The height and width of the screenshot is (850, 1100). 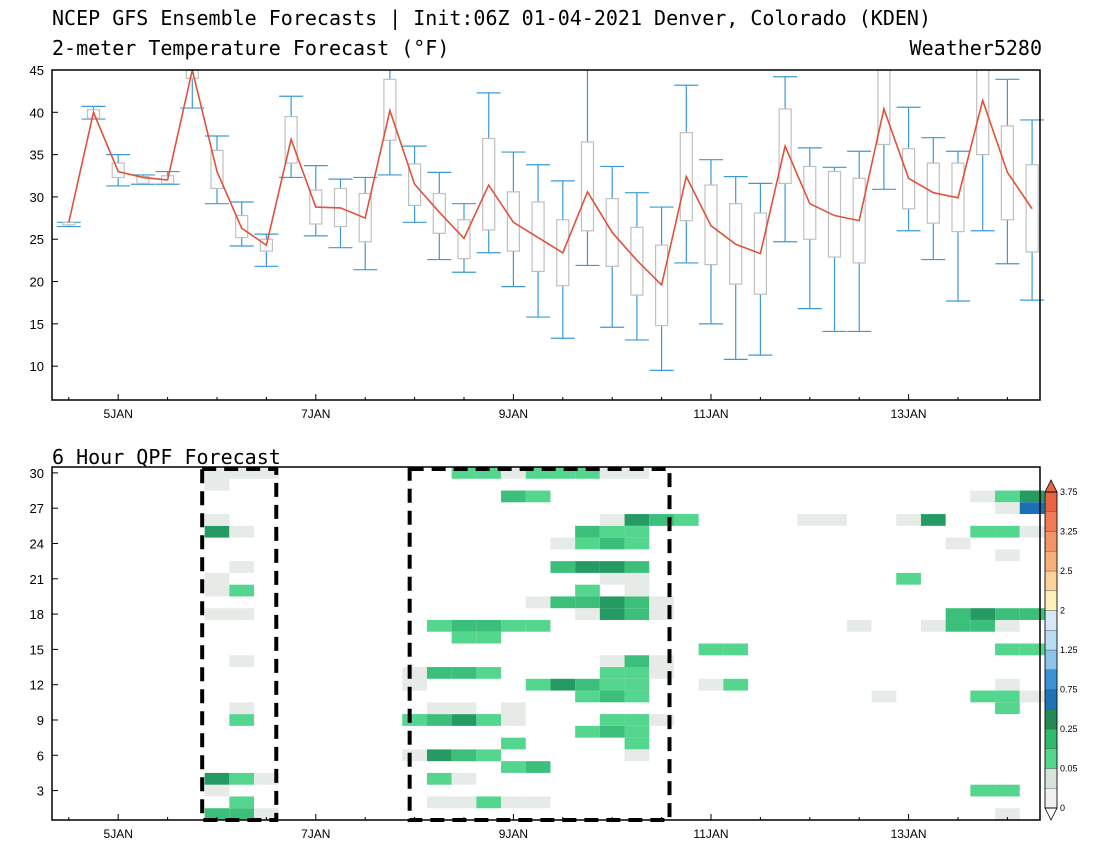 What do you see at coordinates (118, 414) in the screenshot?
I see `x-tick-label: 5JAN` at bounding box center [118, 414].